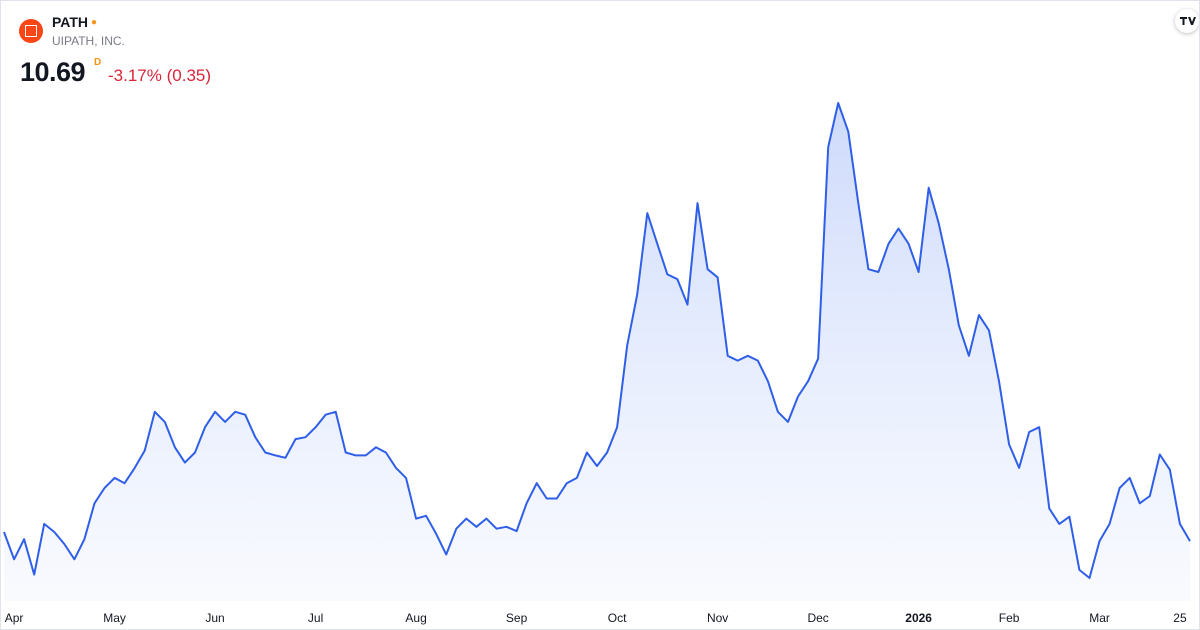  I want to click on change-value: (0.35), so click(189, 75).